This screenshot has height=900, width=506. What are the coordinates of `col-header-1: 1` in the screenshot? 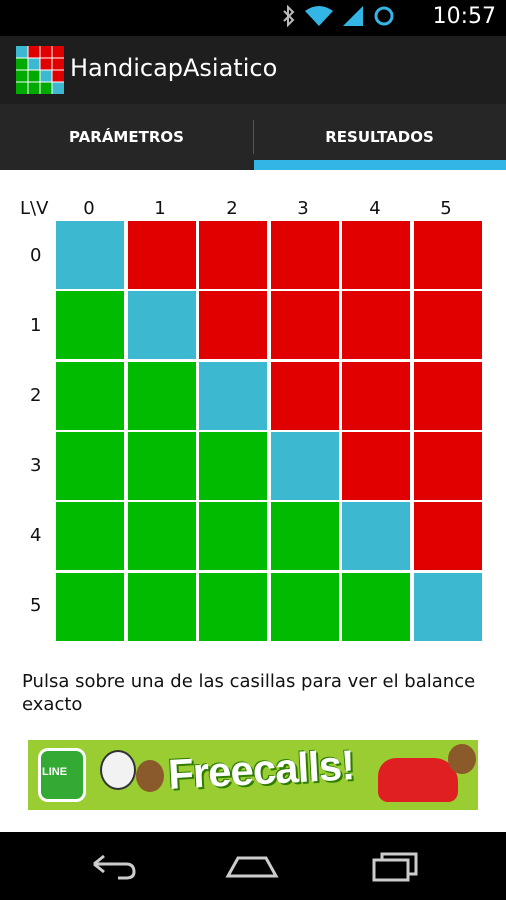 It's located at (160, 208).